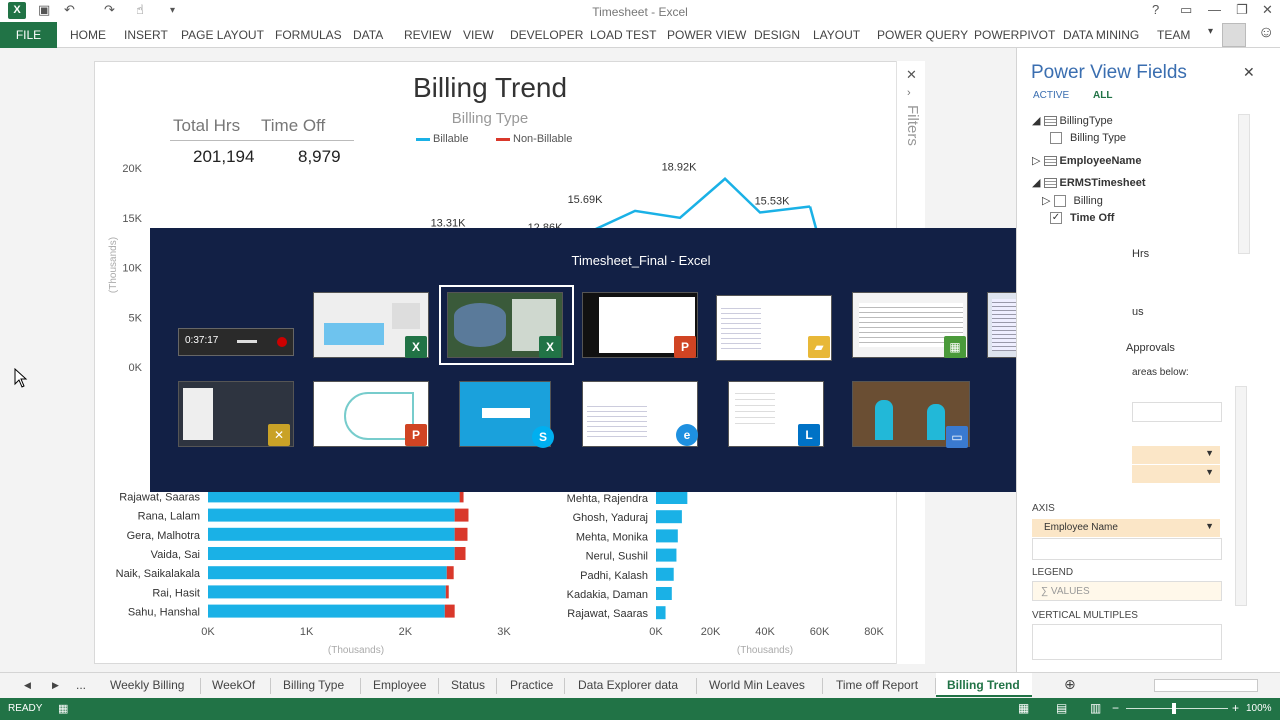 The height and width of the screenshot is (720, 1280). Describe the element at coordinates (707, 35) in the screenshot. I see `tab-power-view: POWER VIEW` at that location.